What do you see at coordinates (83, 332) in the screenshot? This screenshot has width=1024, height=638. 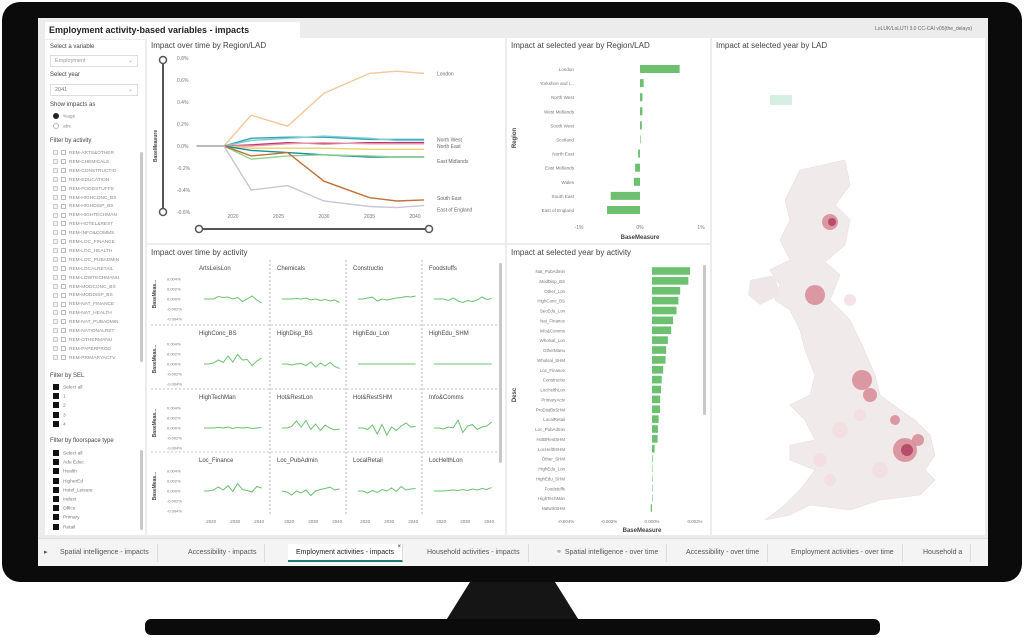 I see `activity-filter-item: REM-NATIONALRET` at bounding box center [83, 332].